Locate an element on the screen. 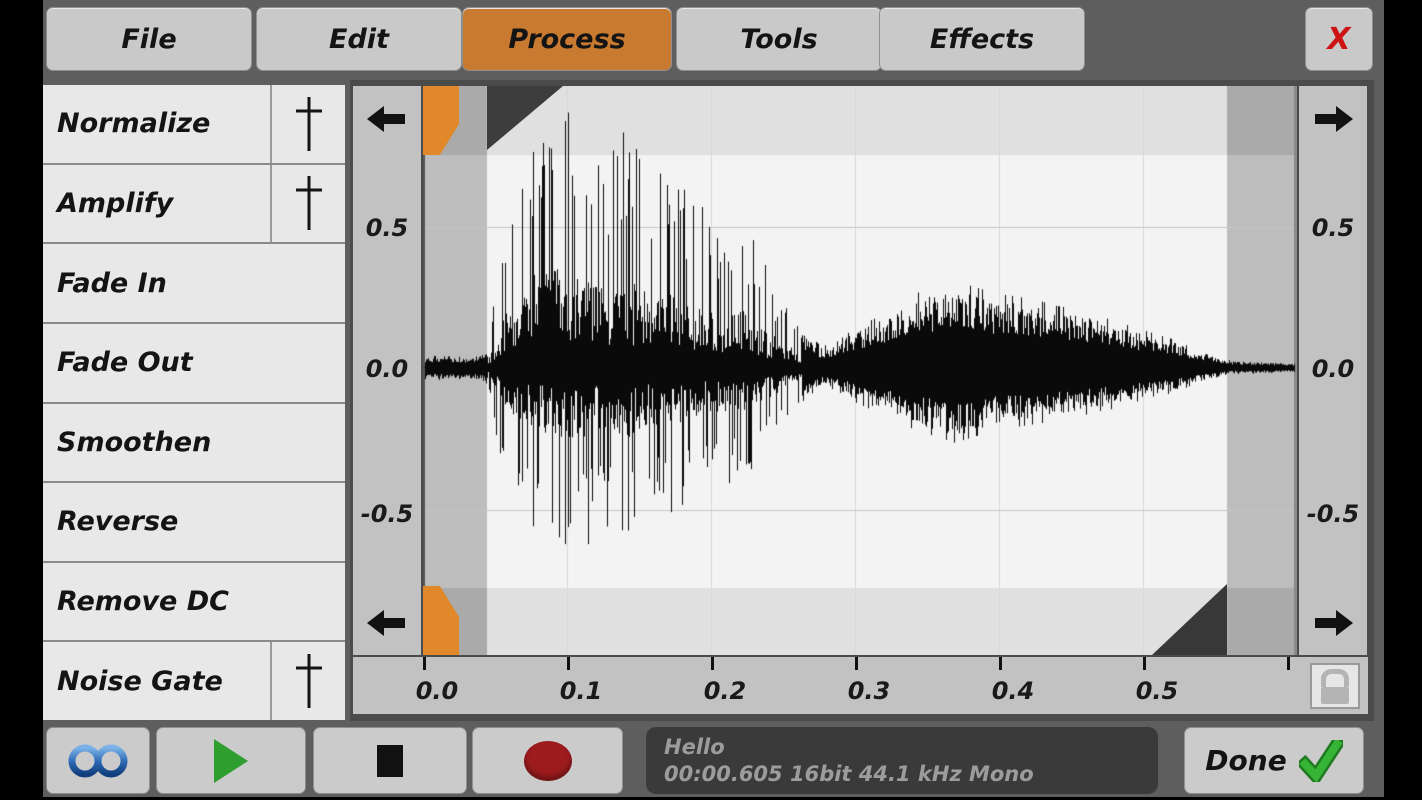  file-format-info: 00:00.605 16bit 44.1 kHz Mono is located at coordinates (849, 773).